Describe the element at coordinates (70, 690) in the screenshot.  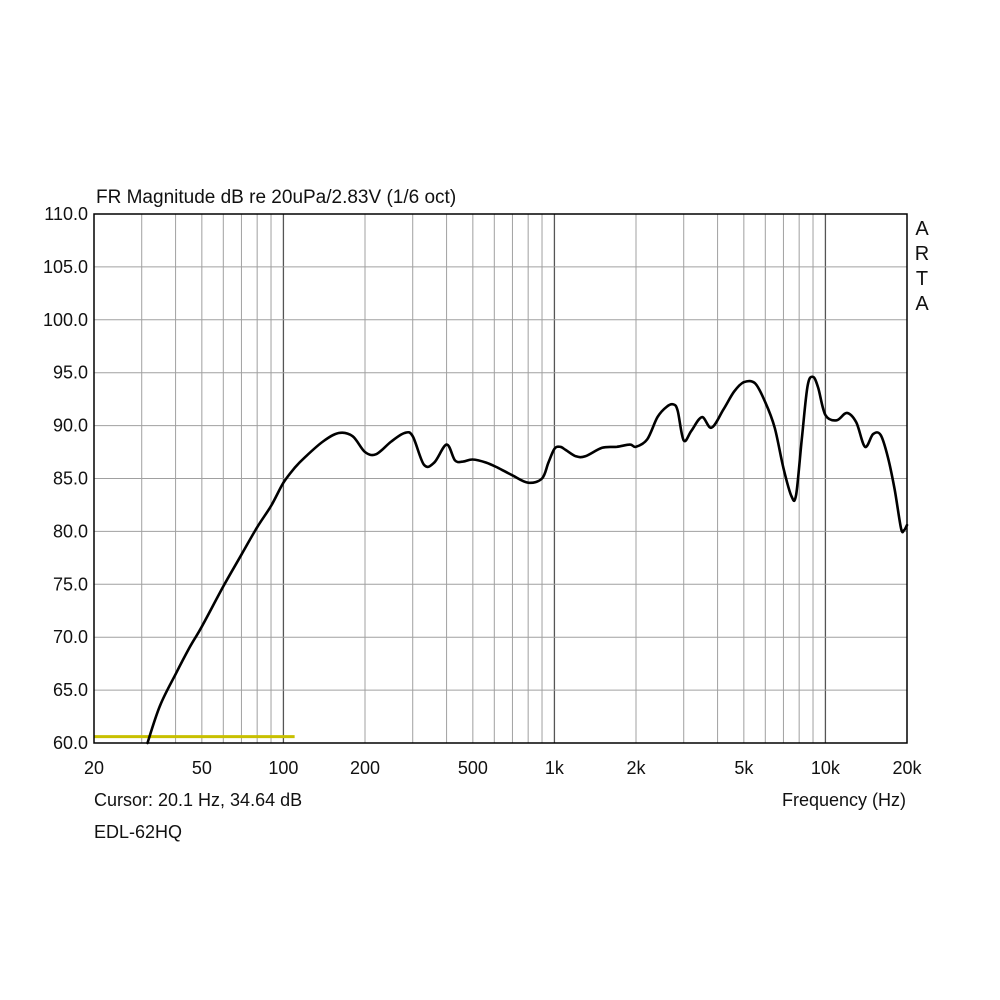
I see `y-tick-label: 65.0` at that location.